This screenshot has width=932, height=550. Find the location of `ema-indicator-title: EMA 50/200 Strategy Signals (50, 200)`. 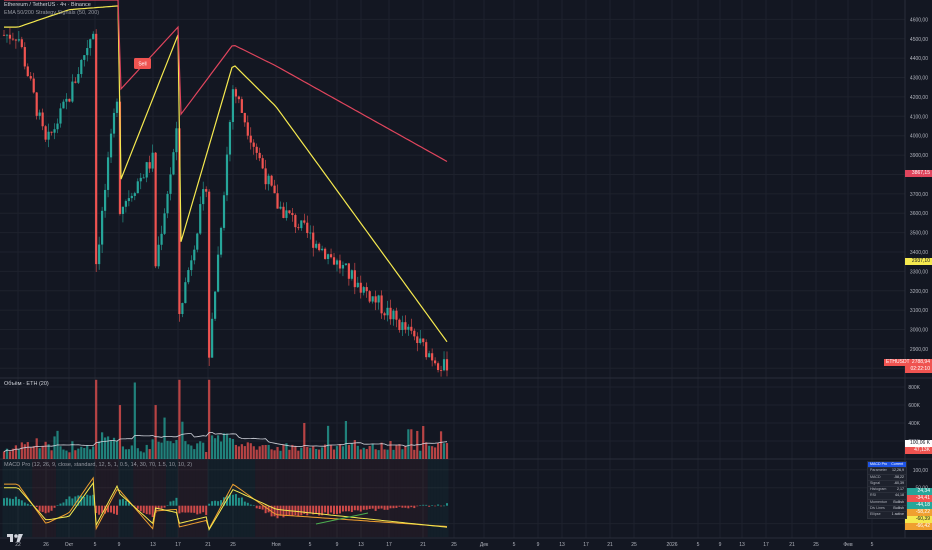

ema-indicator-title: EMA 50/200 Strategy Signals (50, 200) is located at coordinates (52, 13).